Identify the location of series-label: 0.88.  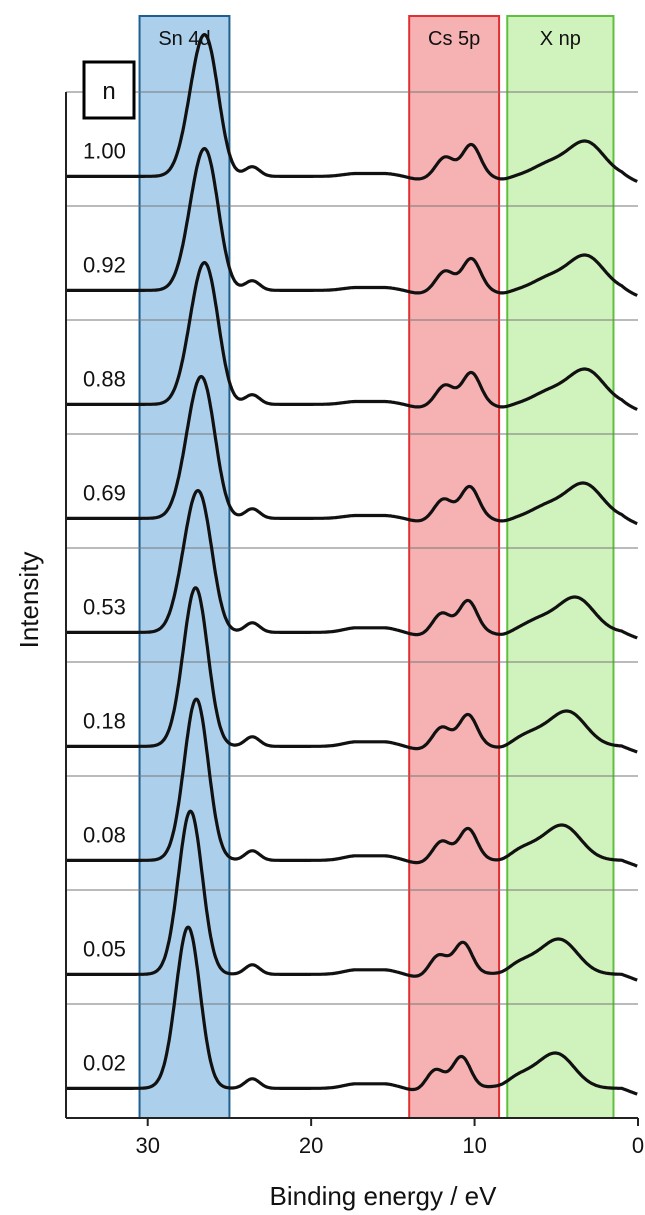
(104, 378).